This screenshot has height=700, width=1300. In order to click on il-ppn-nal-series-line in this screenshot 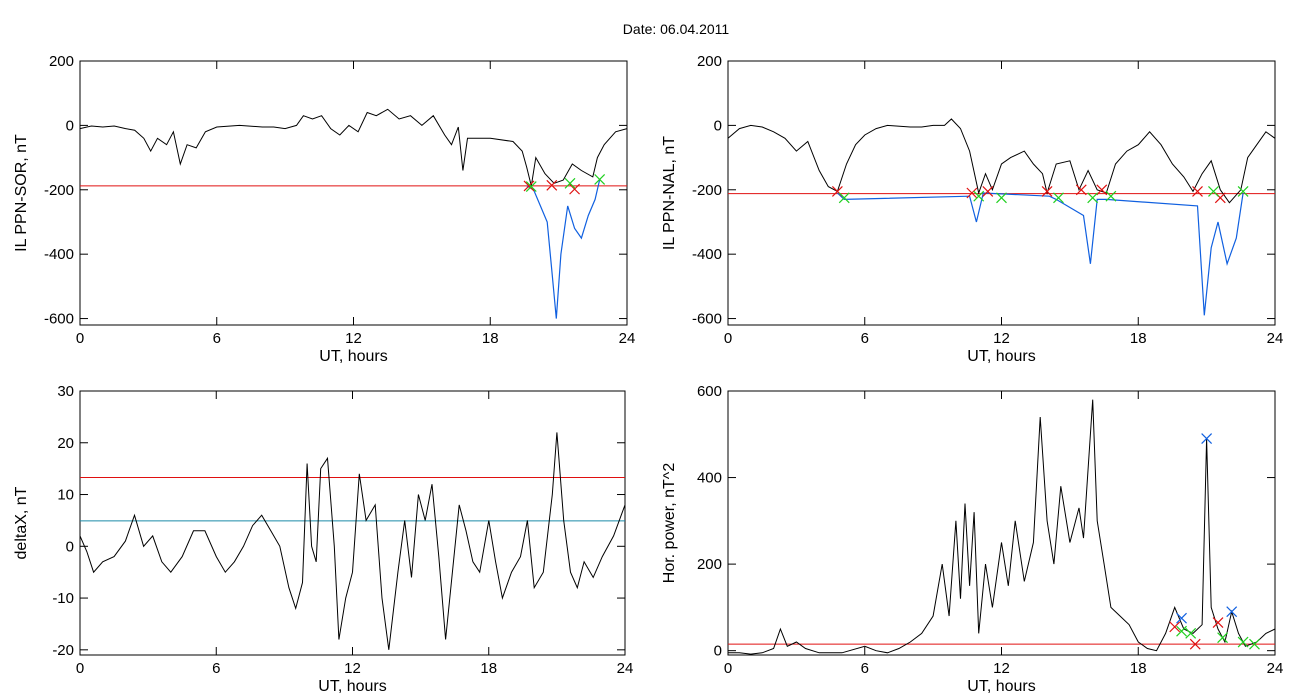, I will do `click(1001, 161)`.